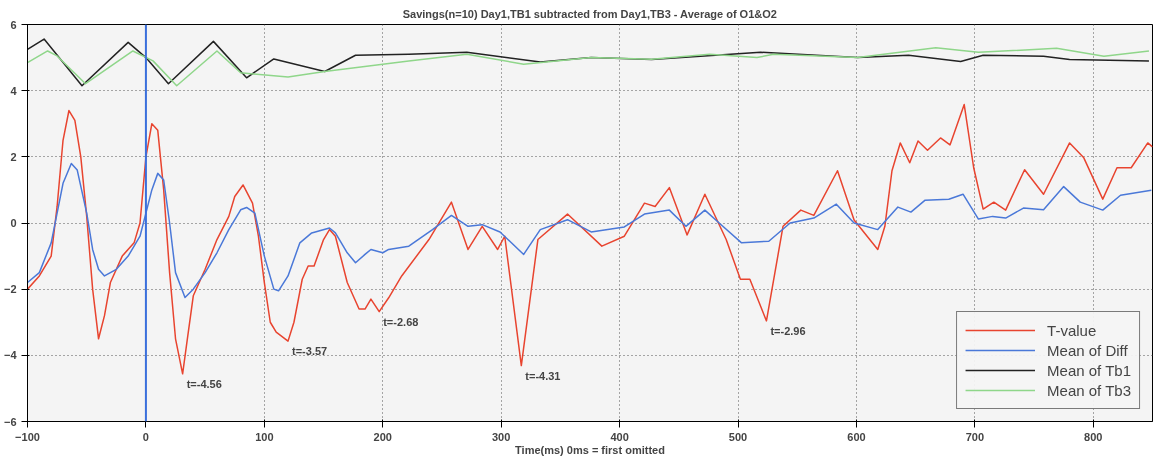  What do you see at coordinates (14, 90) in the screenshot?
I see `y-tick-label: 4` at bounding box center [14, 90].